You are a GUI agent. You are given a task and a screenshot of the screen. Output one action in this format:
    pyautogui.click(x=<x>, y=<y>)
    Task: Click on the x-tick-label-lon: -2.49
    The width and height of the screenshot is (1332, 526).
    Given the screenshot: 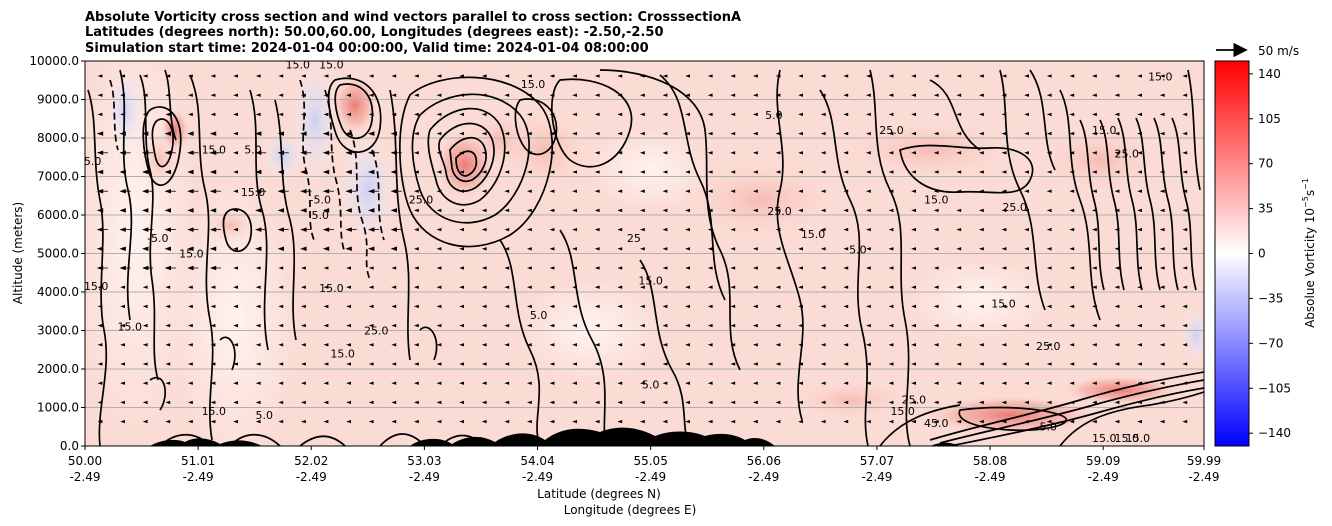 What is the action you would take?
    pyautogui.click(x=763, y=477)
    